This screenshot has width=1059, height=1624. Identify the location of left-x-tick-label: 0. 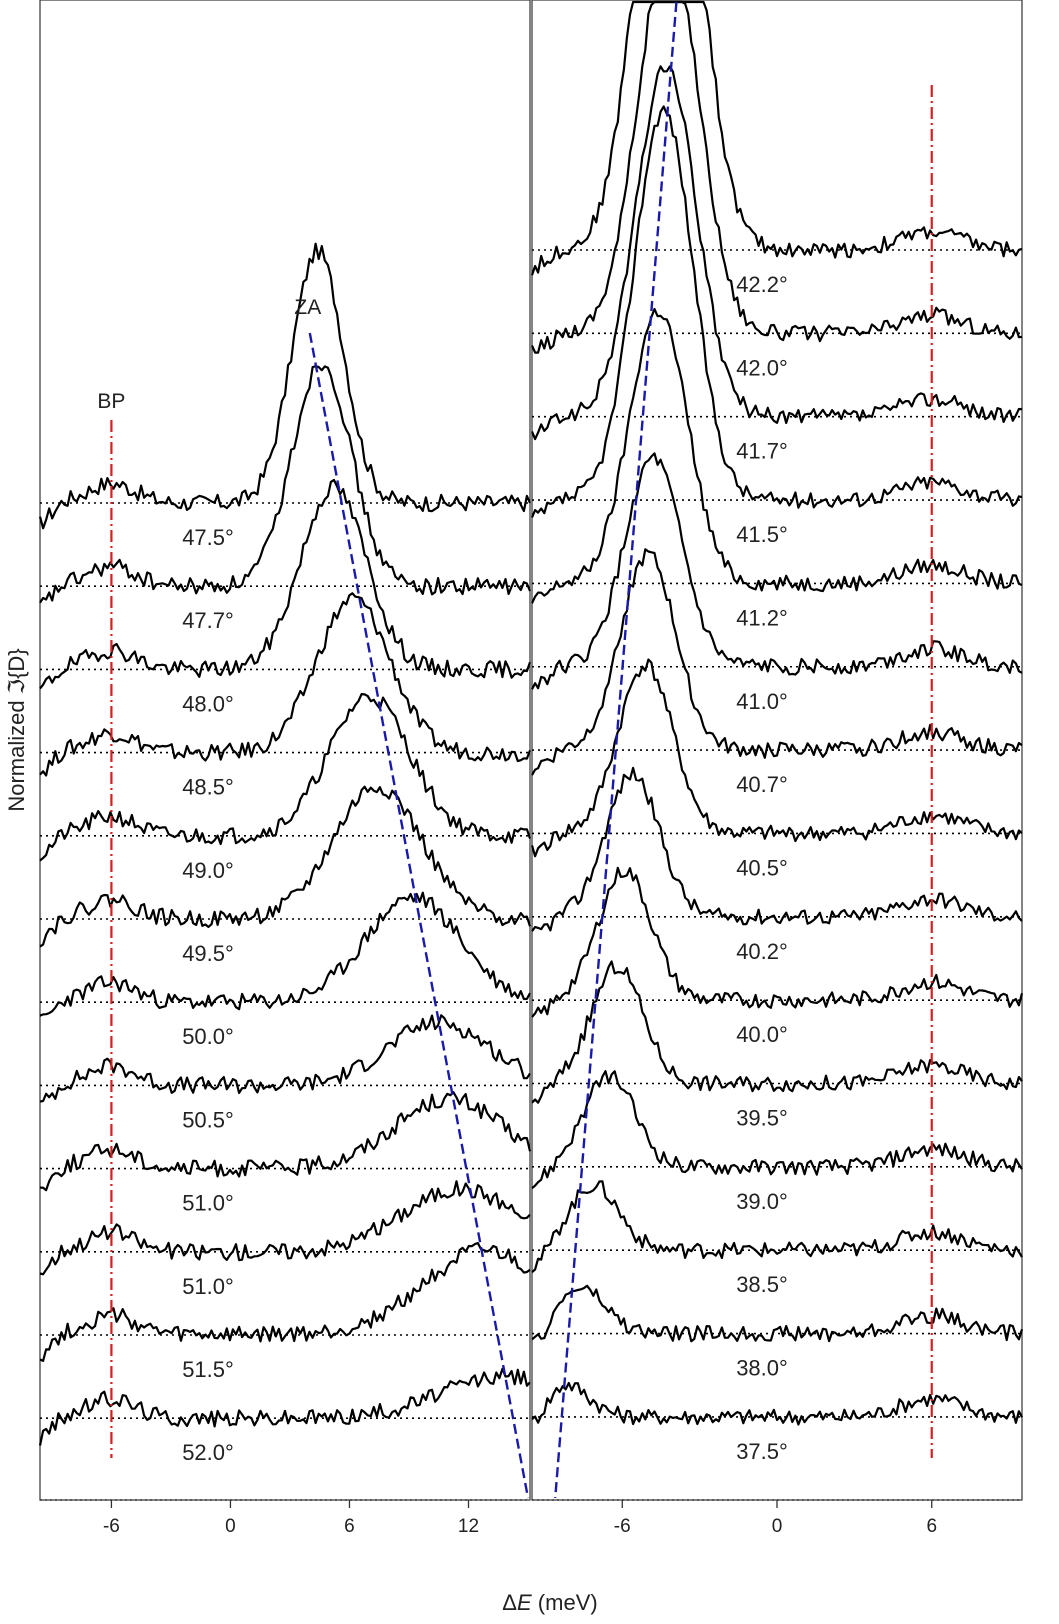
(230, 1526).